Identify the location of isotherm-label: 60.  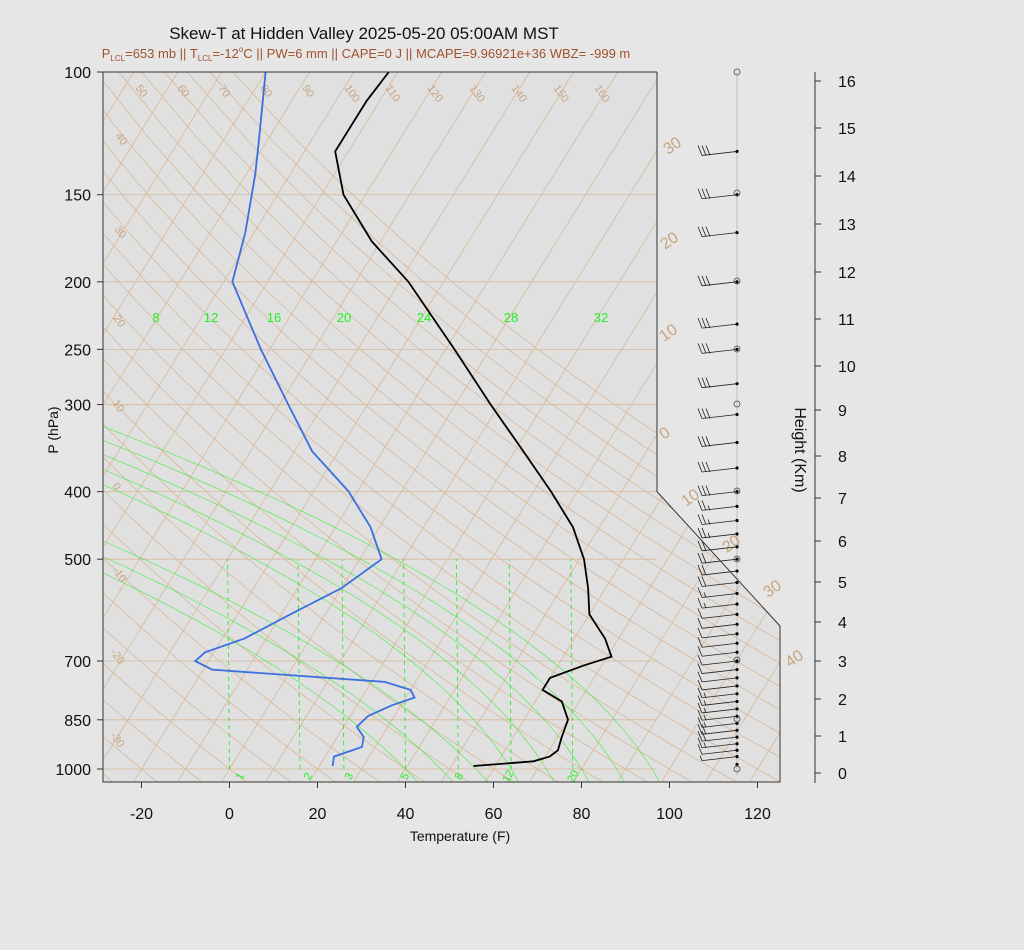
(183, 91).